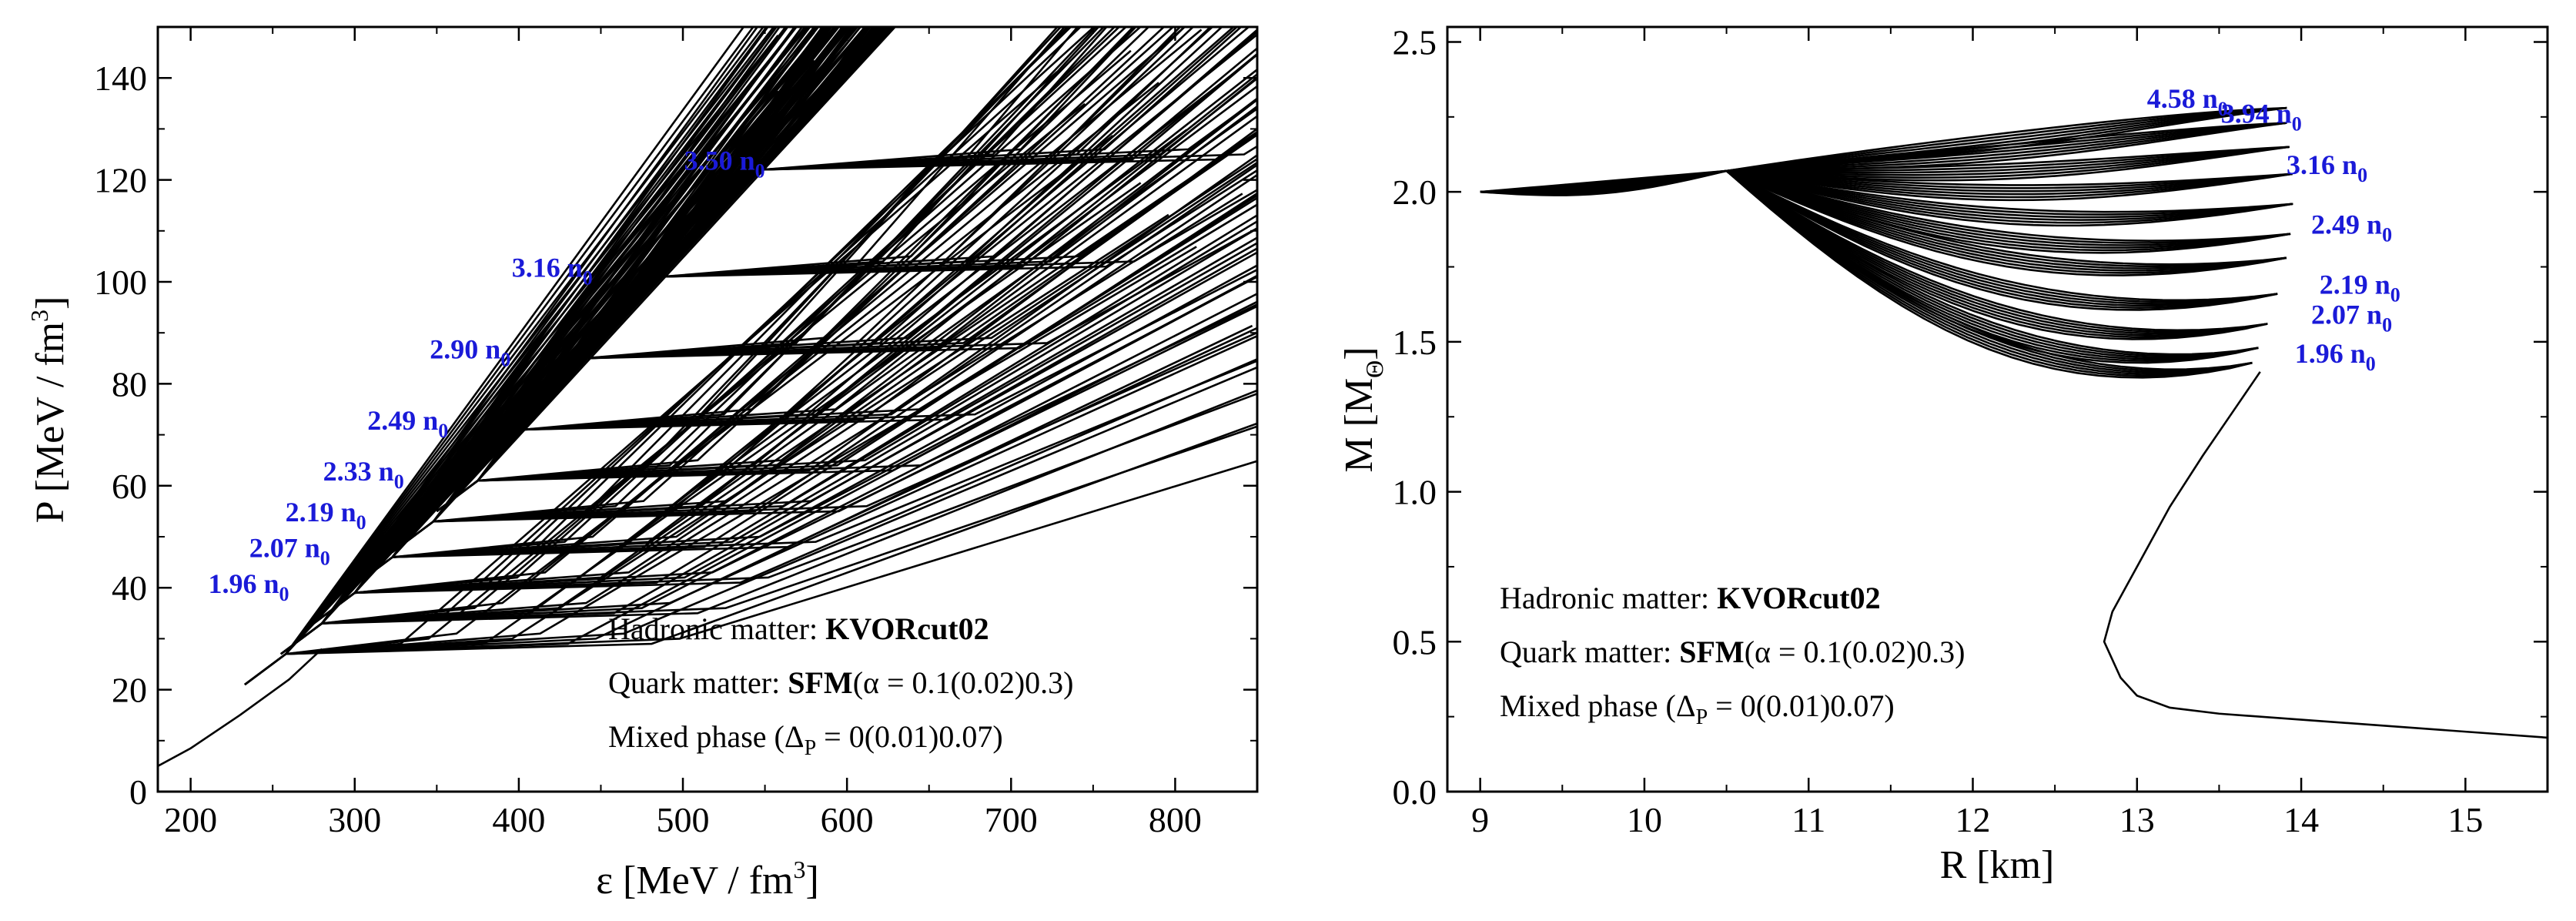 The width and height of the screenshot is (2576, 921). I want to click on x-tick-label: 800, so click(1175, 819).